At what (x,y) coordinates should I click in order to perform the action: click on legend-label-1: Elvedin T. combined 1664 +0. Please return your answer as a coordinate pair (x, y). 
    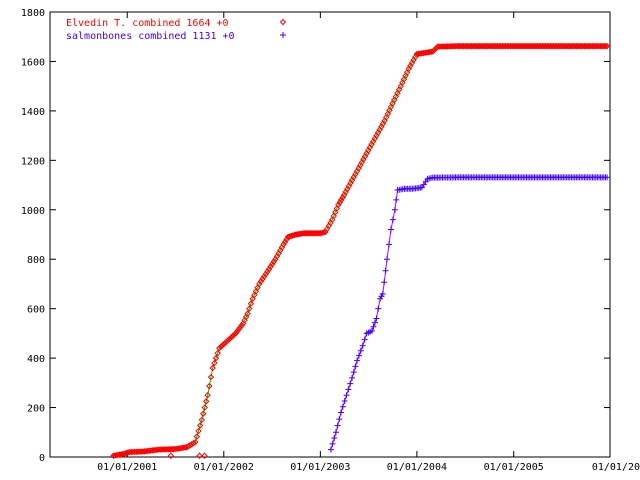
    Looking at the image, I should click on (147, 23).